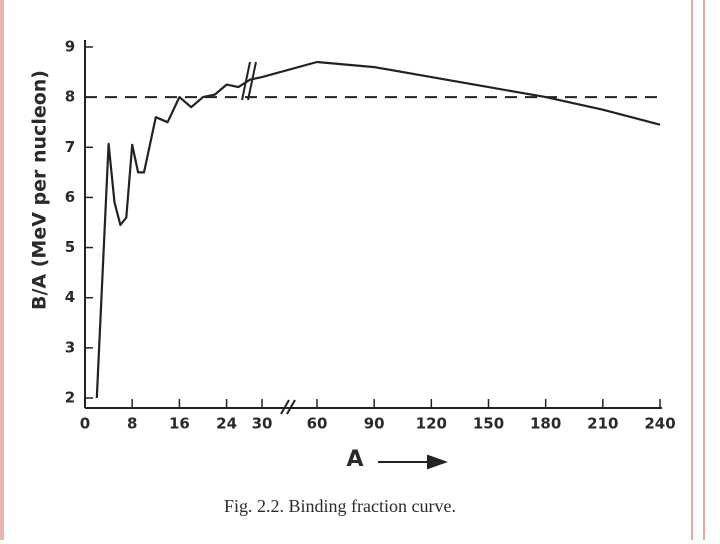 The image size is (720, 544). Describe the element at coordinates (70, 297) in the screenshot. I see `y-tick-label: 4` at that location.